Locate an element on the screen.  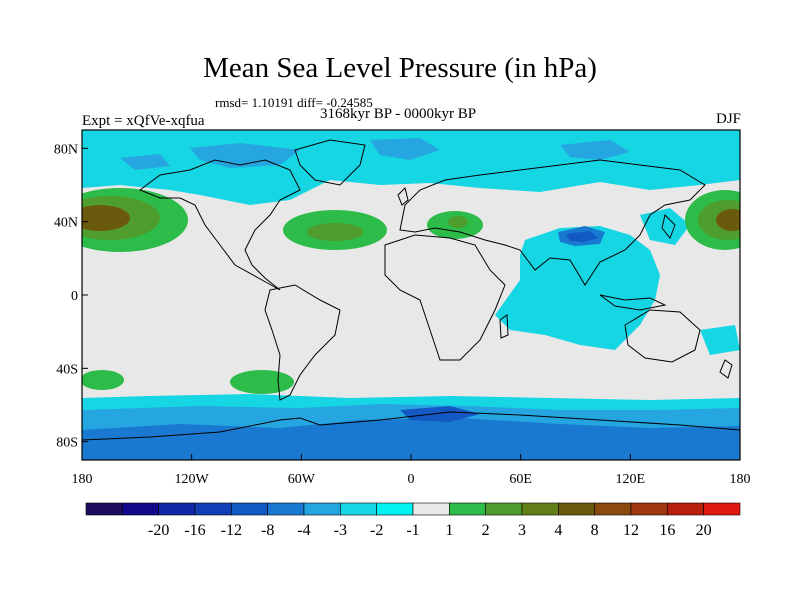
period-label: 3168kyr BP - 0000kyr BP is located at coordinates (398, 114).